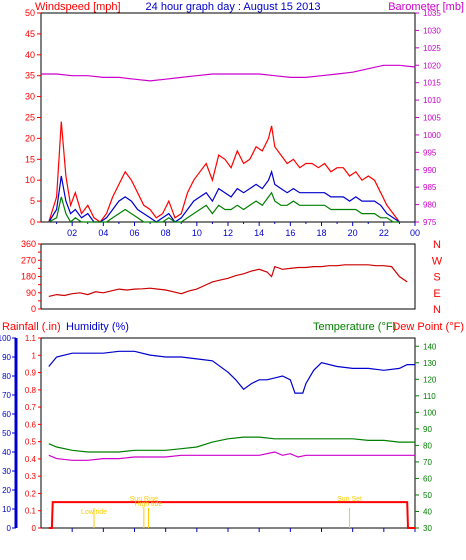  What do you see at coordinates (430, 205) in the screenshot?
I see `baro-y-tick-label: 980` at bounding box center [430, 205].